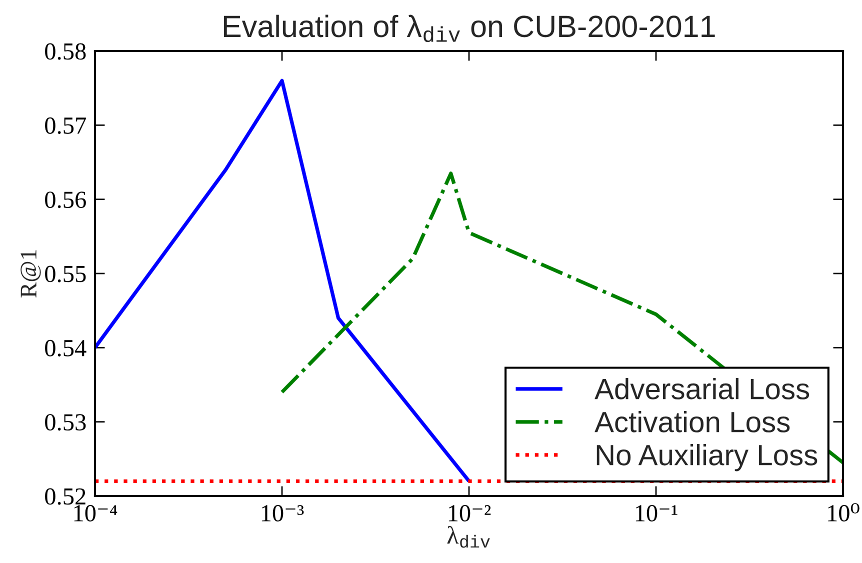  What do you see at coordinates (65, 125) in the screenshot?
I see `y-tick-label: 0.57` at bounding box center [65, 125].